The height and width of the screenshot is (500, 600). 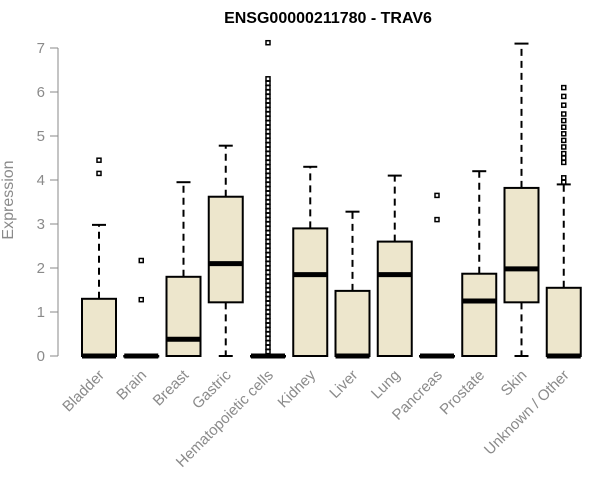 What do you see at coordinates (352, 284) in the screenshot?
I see `box-liver` at bounding box center [352, 284].